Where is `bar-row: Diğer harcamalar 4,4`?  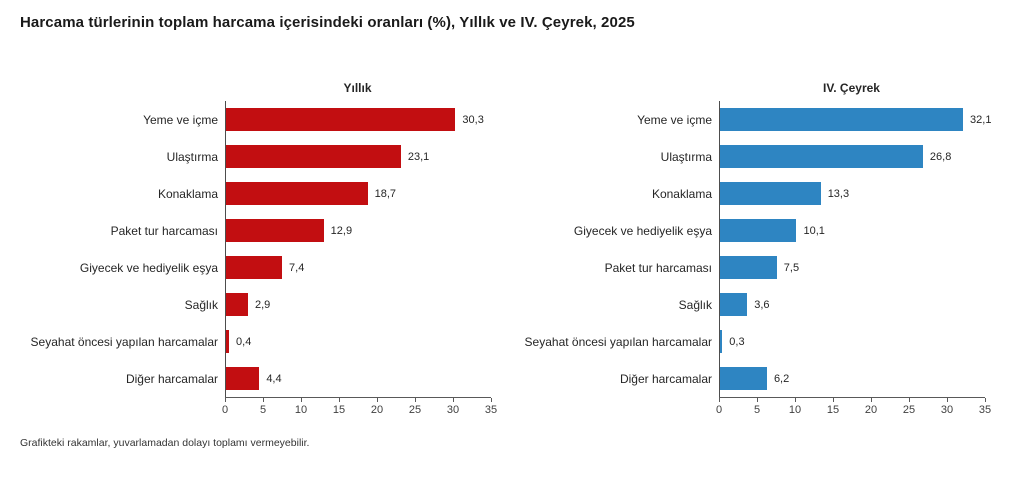 bar-row: Diğer harcamalar 4,4 is located at coordinates (258, 378).